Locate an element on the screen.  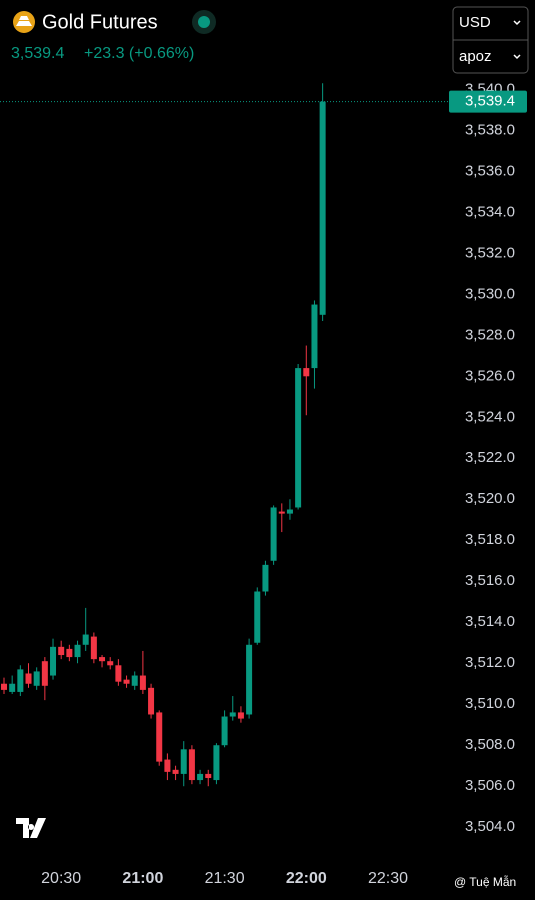
last-price-box is located at coordinates (488, 101).